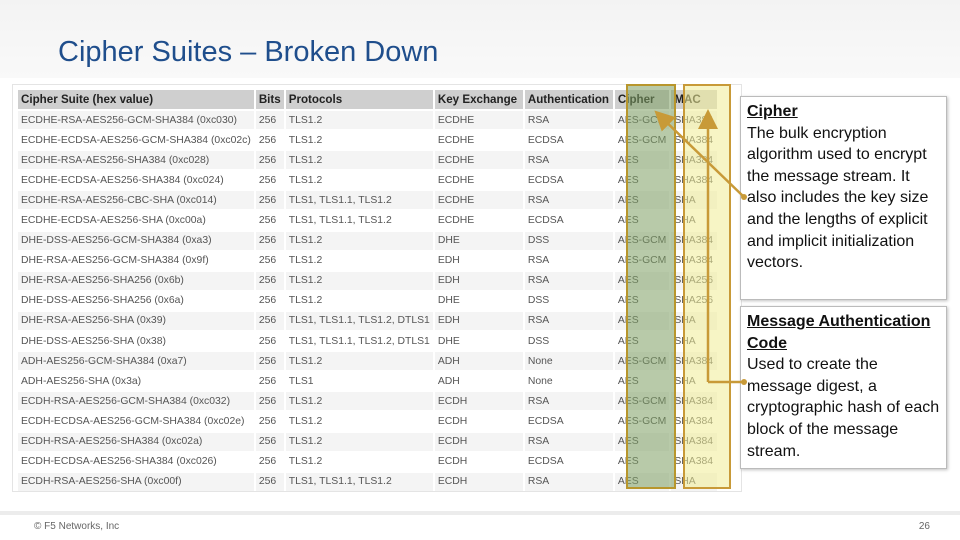 This screenshot has height=540, width=960. What do you see at coordinates (480, 513) in the screenshot?
I see `footer-divider` at bounding box center [480, 513].